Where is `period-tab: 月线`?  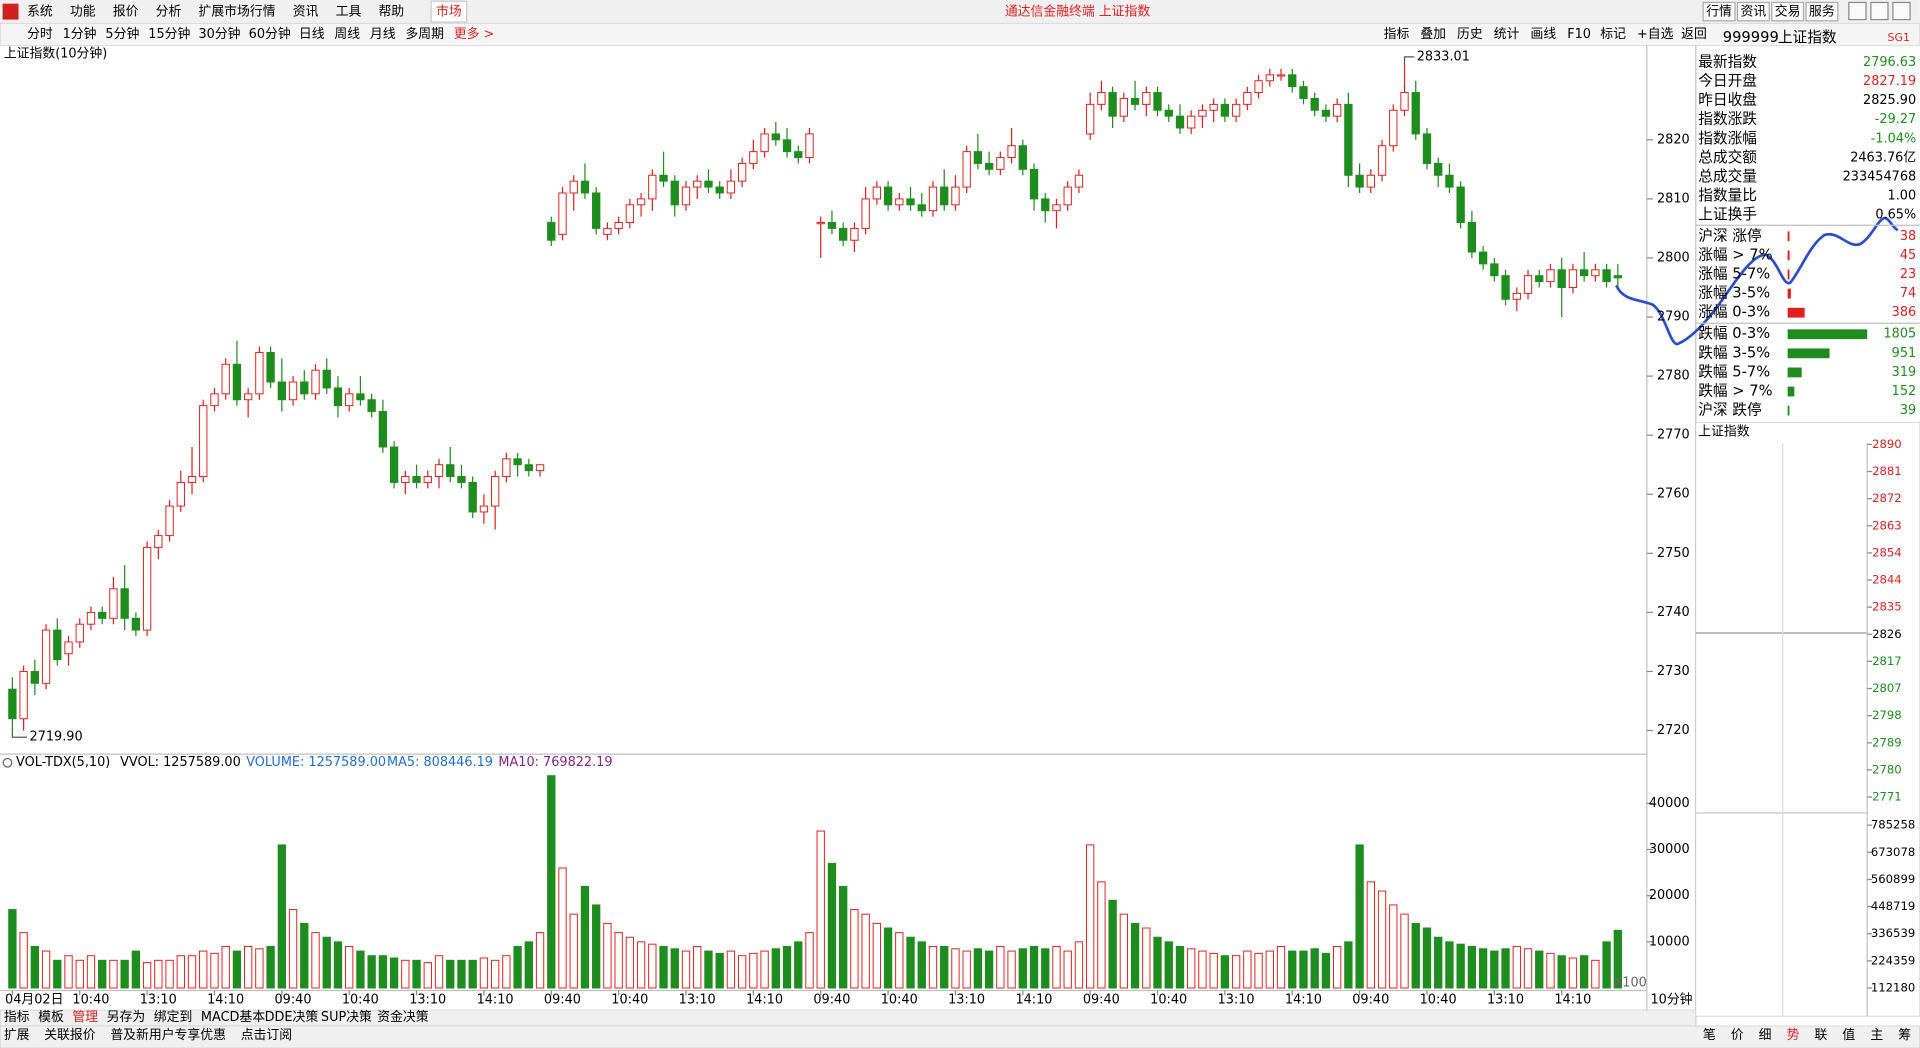 period-tab: 月线 is located at coordinates (383, 34).